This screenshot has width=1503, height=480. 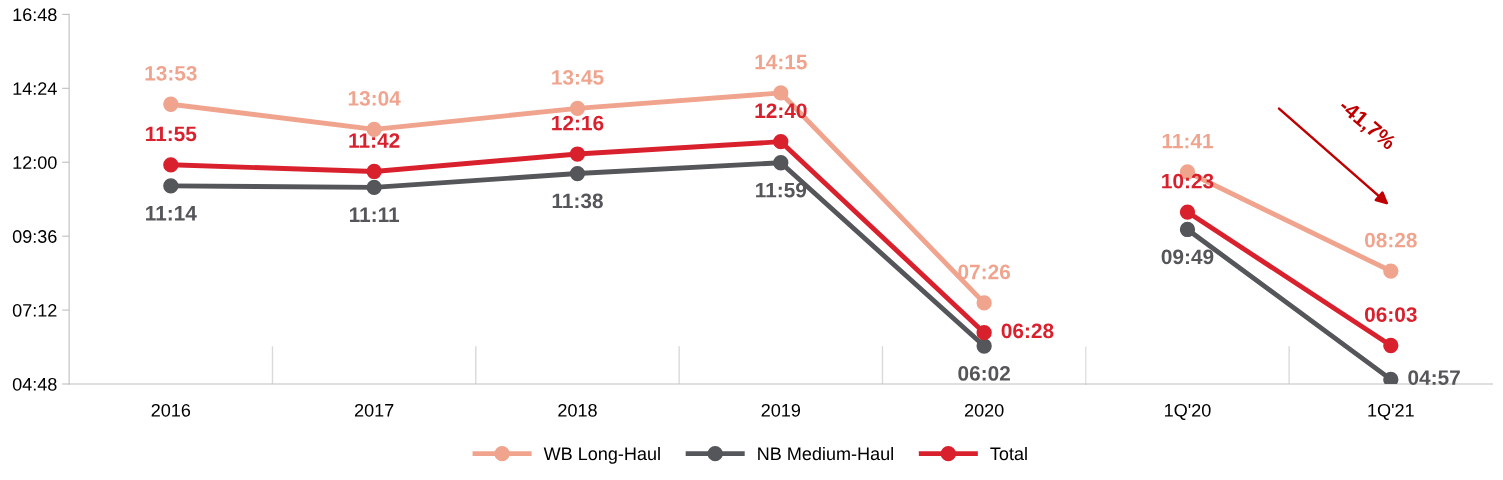 What do you see at coordinates (578, 77) in the screenshot?
I see `data-label: 13:45` at bounding box center [578, 77].